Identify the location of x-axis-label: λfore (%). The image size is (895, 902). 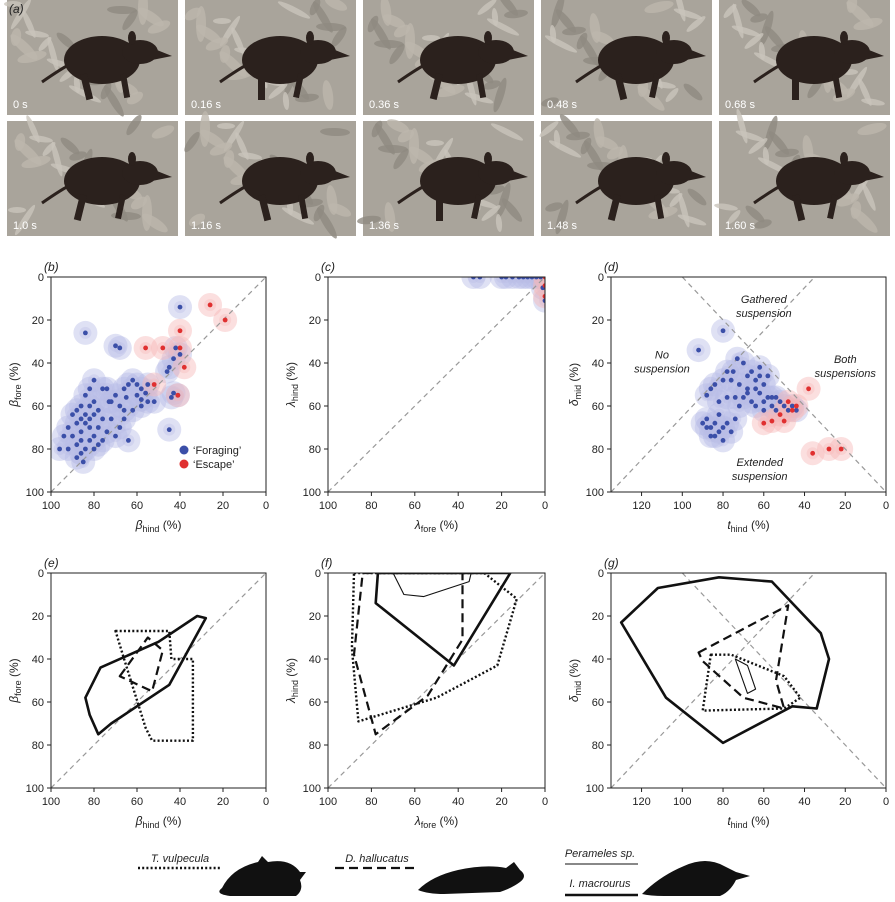
(436, 526).